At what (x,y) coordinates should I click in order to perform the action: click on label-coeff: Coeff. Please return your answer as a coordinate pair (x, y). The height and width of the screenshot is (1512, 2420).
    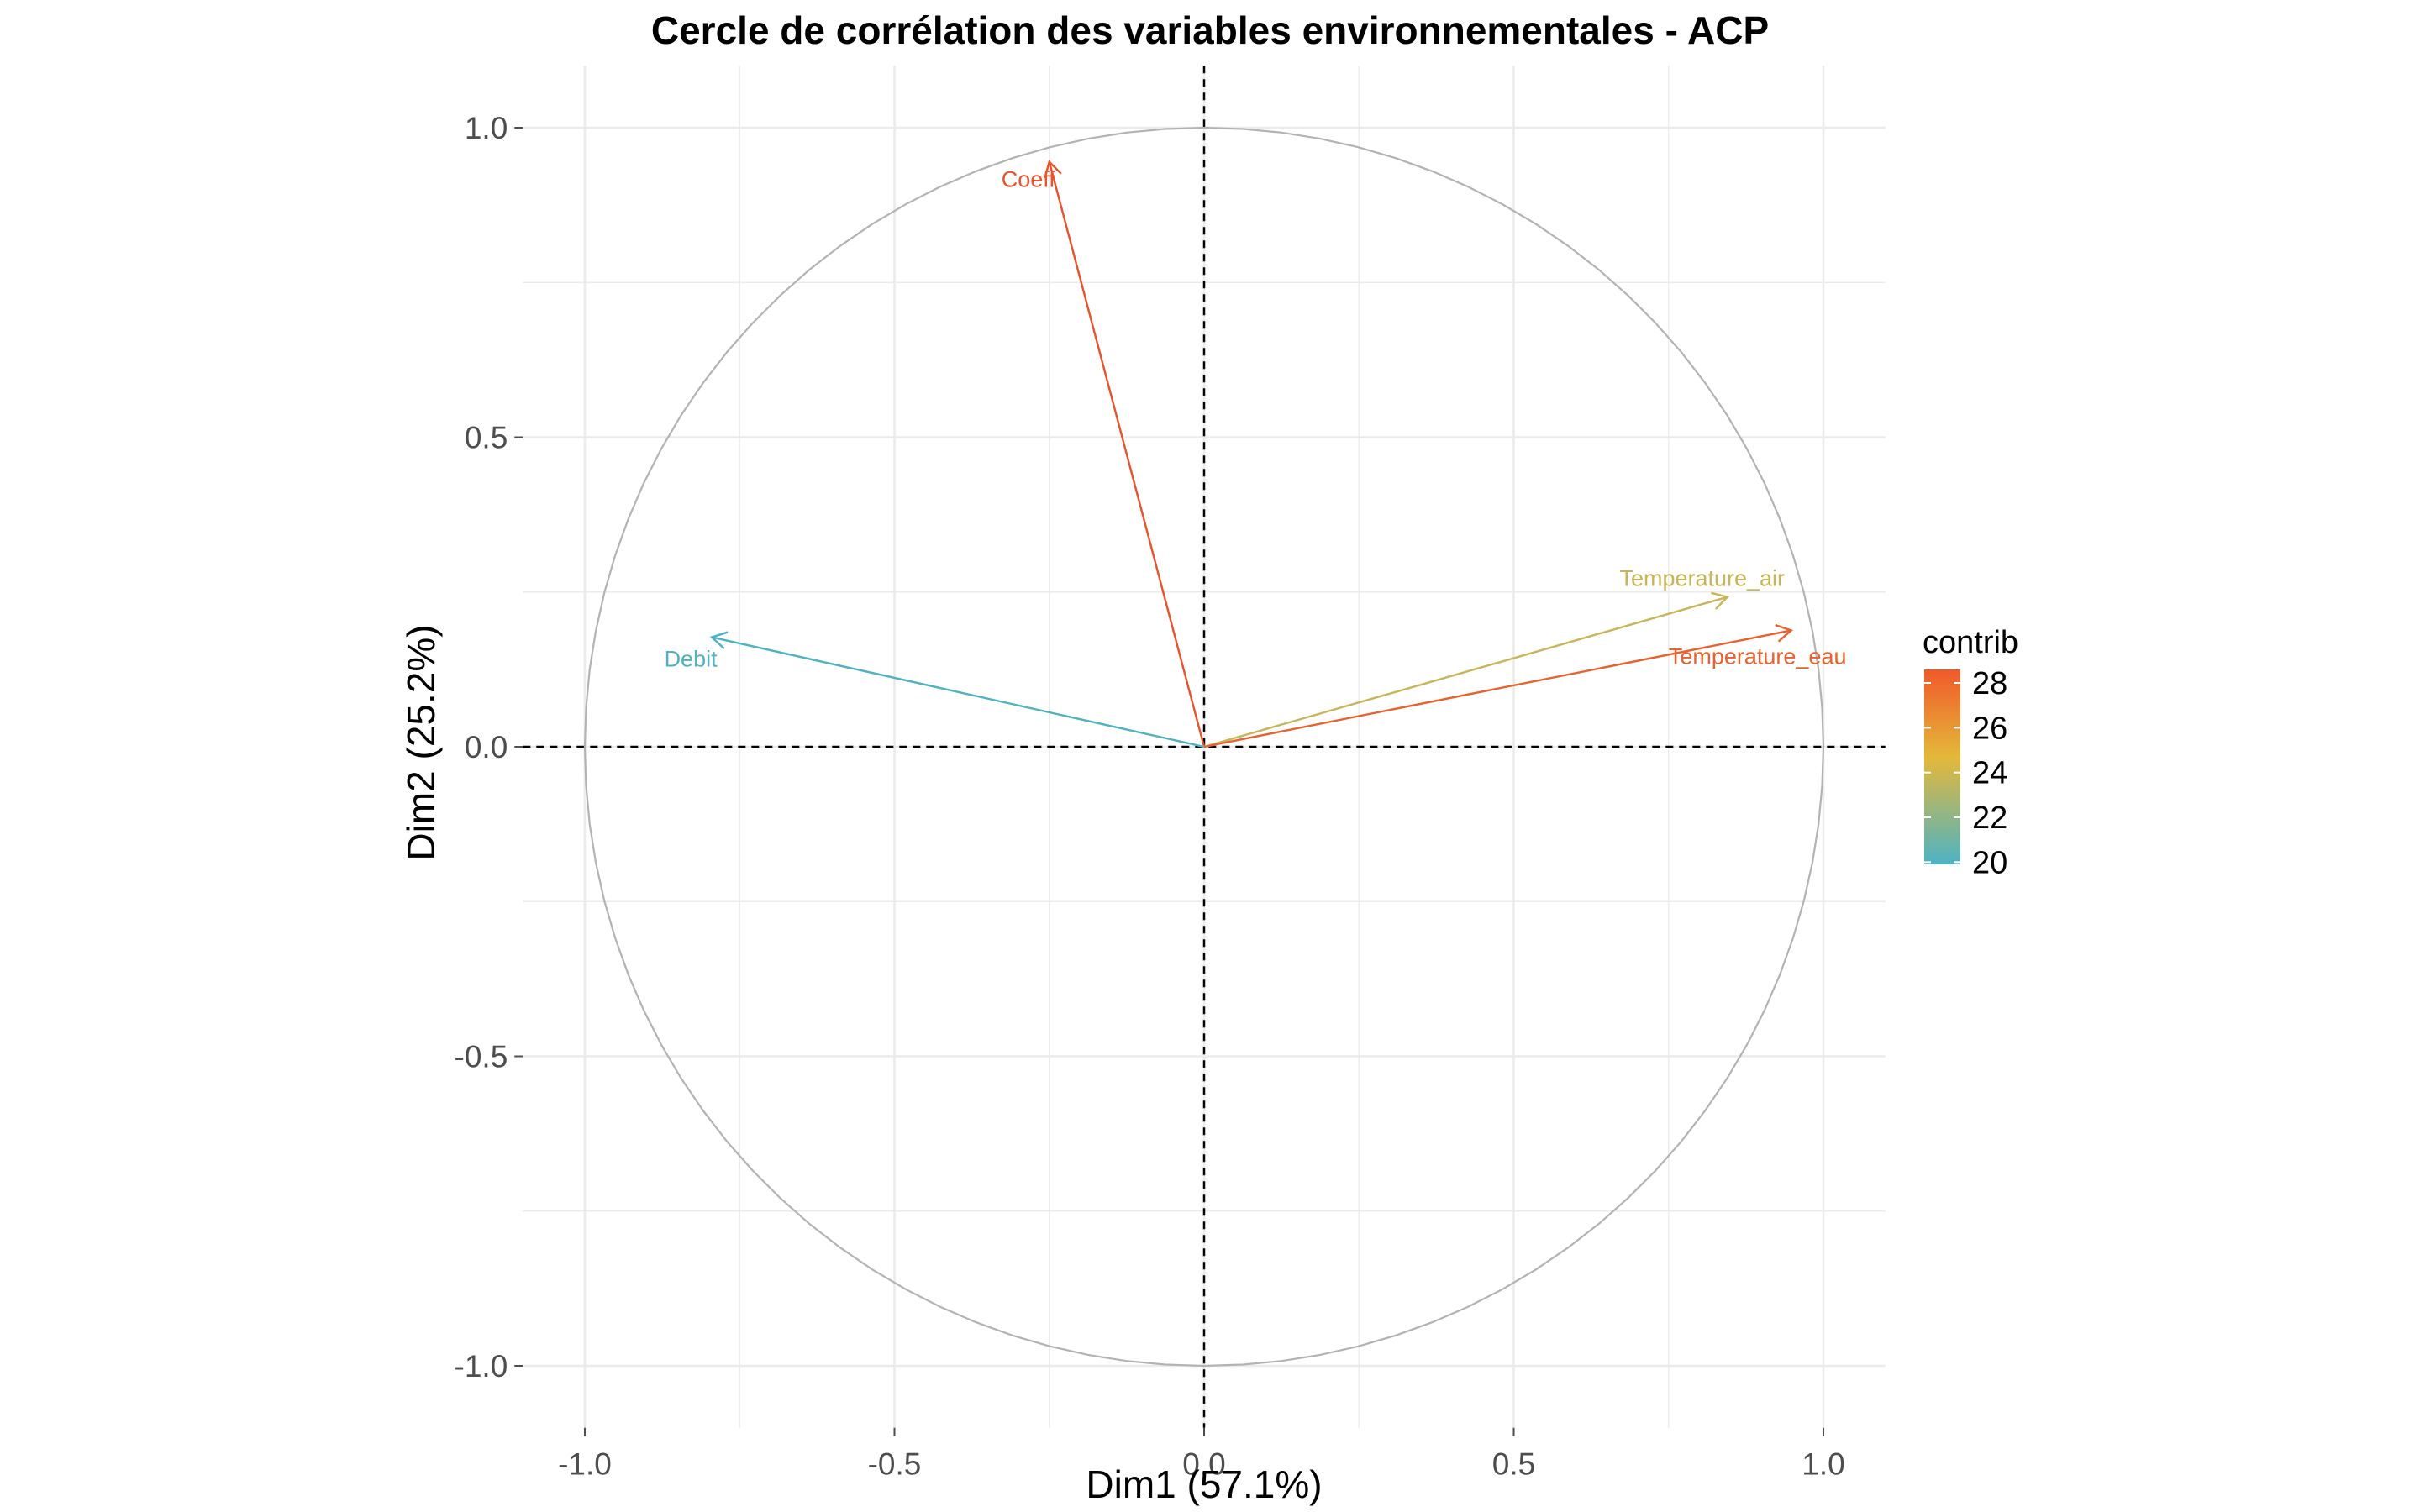
    Looking at the image, I should click on (1029, 179).